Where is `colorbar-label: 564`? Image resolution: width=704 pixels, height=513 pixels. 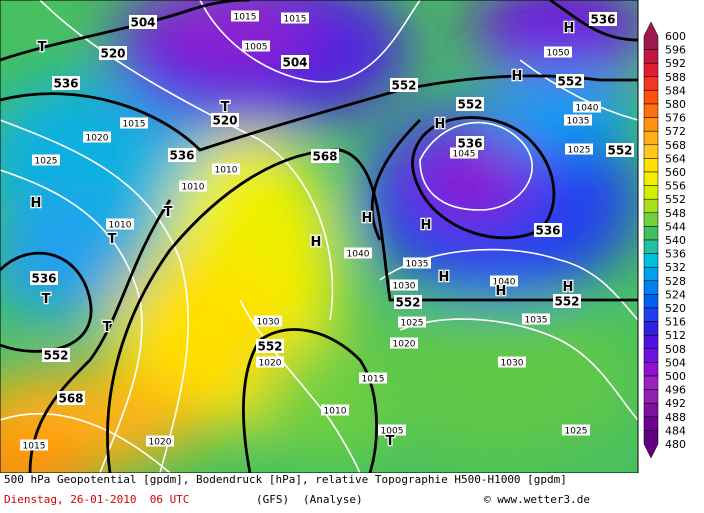
colorbar-label: 564 is located at coordinates (675, 158).